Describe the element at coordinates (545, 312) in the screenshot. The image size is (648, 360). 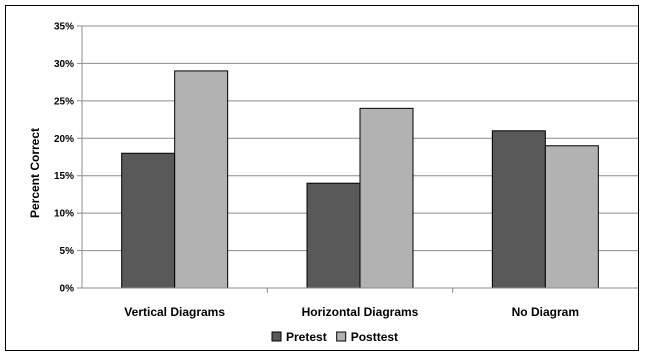
I see `x-category-label: No Diagram` at that location.